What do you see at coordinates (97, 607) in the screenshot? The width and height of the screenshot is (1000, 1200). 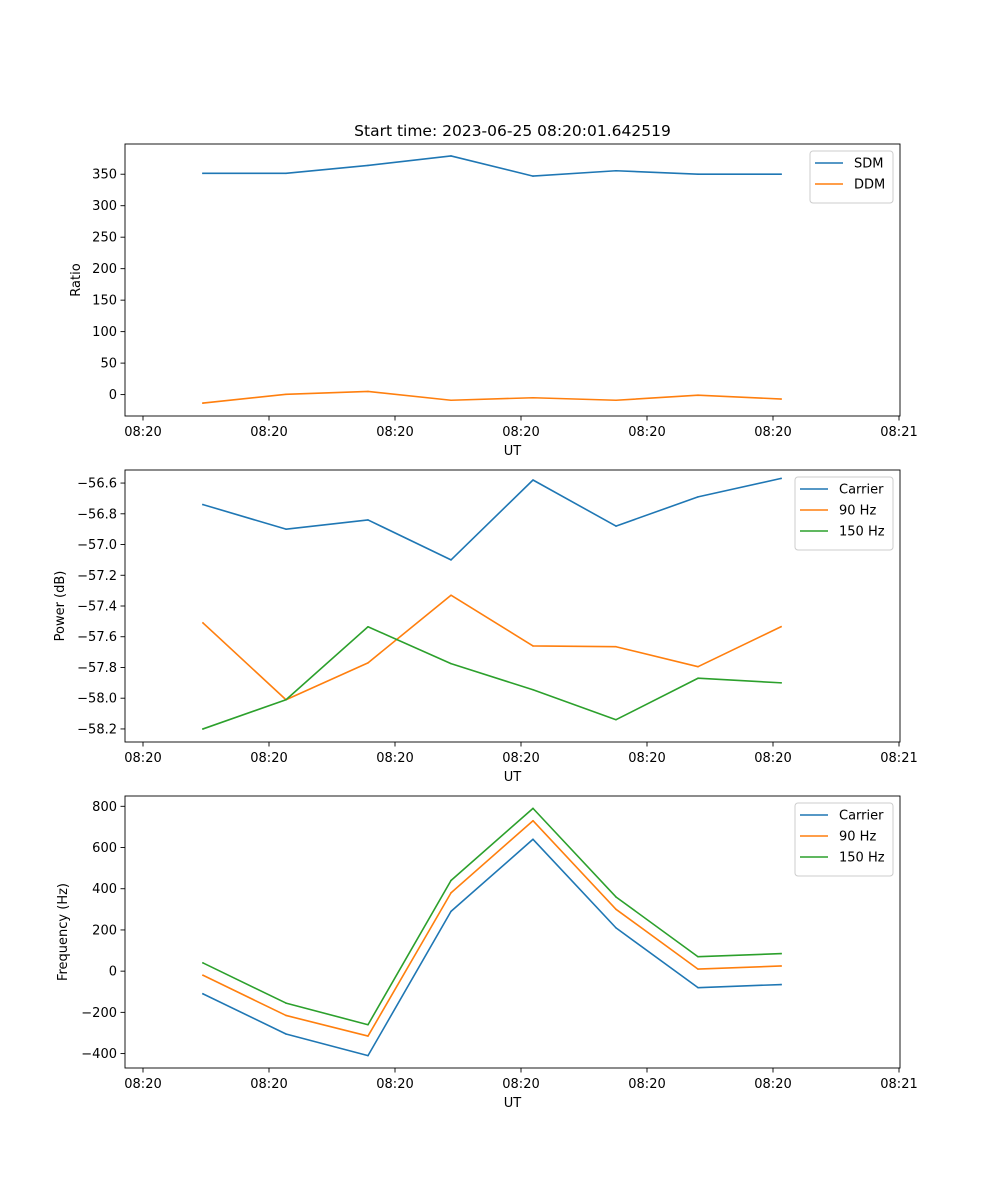 I see `y-tick-label: −57.4` at bounding box center [97, 607].